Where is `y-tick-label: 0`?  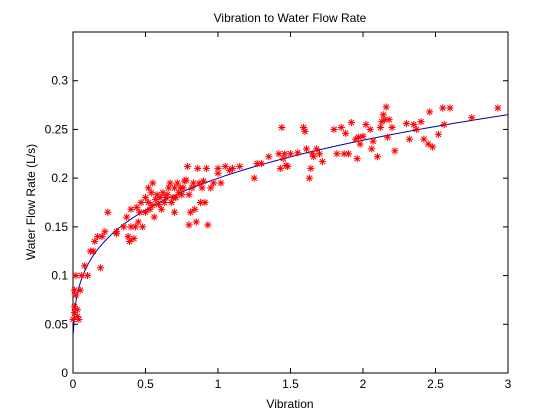
y-tick-label: 0 is located at coordinates (64, 373).